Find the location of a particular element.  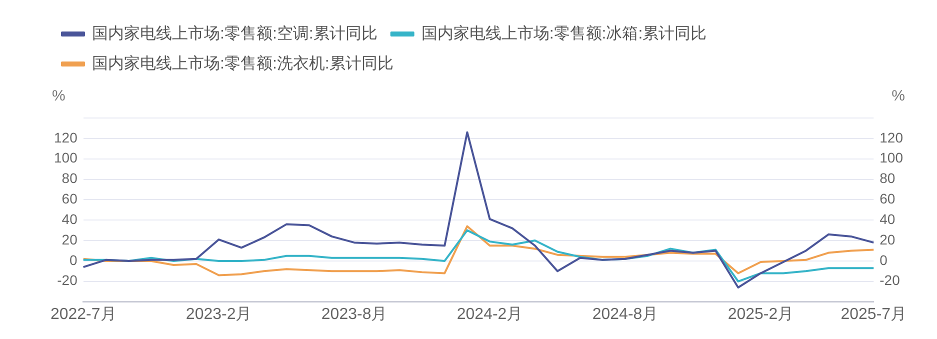

y-tick-label: 20 is located at coordinates (70, 239).